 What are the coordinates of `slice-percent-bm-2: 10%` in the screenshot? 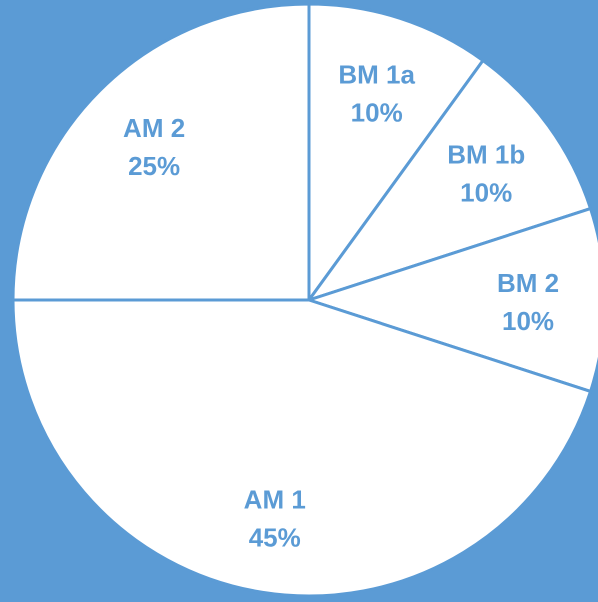 It's located at (528, 321).